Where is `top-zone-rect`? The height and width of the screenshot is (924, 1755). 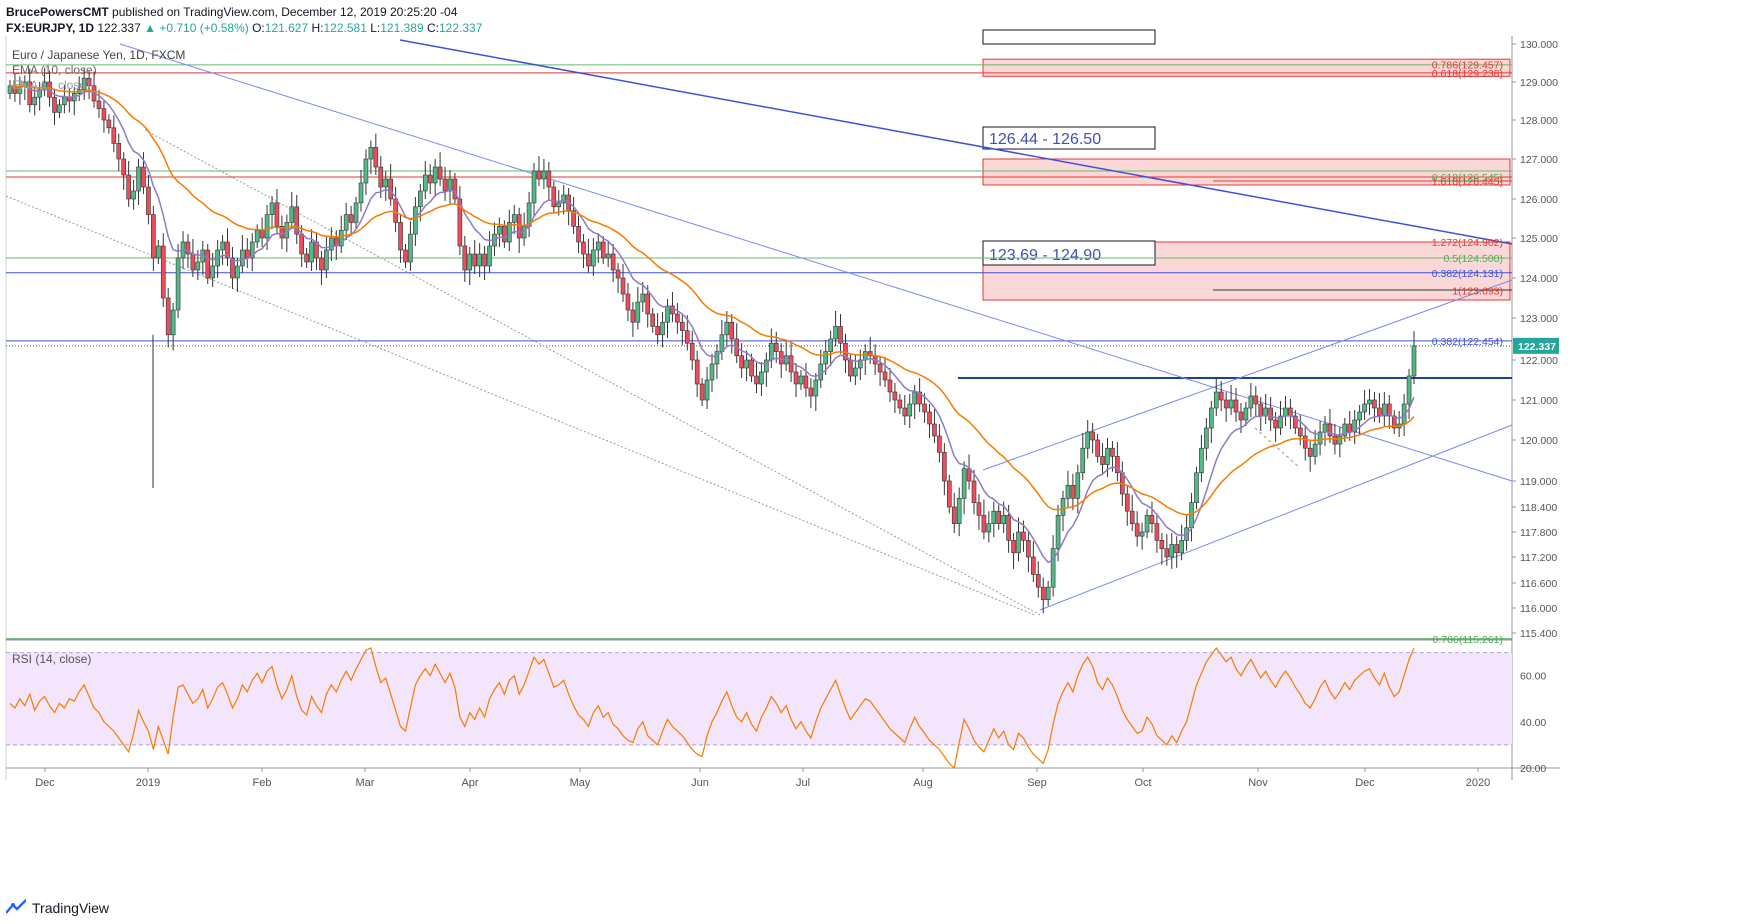 top-zone-rect is located at coordinates (1246, 67).